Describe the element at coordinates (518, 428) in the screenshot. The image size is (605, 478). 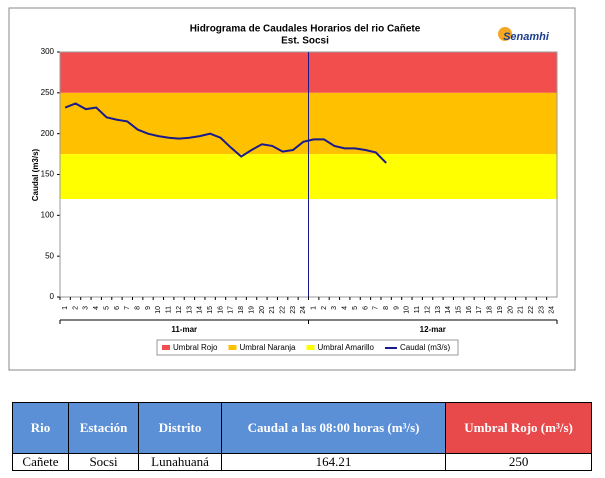
I see `header-cell: Umbral Rojo (m³/s)` at that location.